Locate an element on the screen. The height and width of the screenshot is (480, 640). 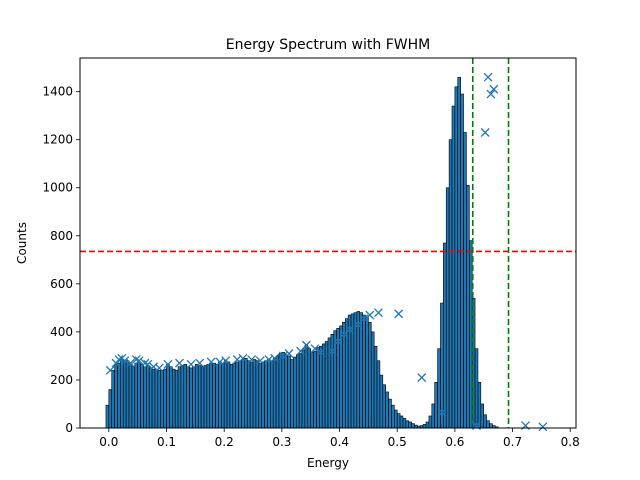
y-tick-label: 0 is located at coordinates (69, 428).